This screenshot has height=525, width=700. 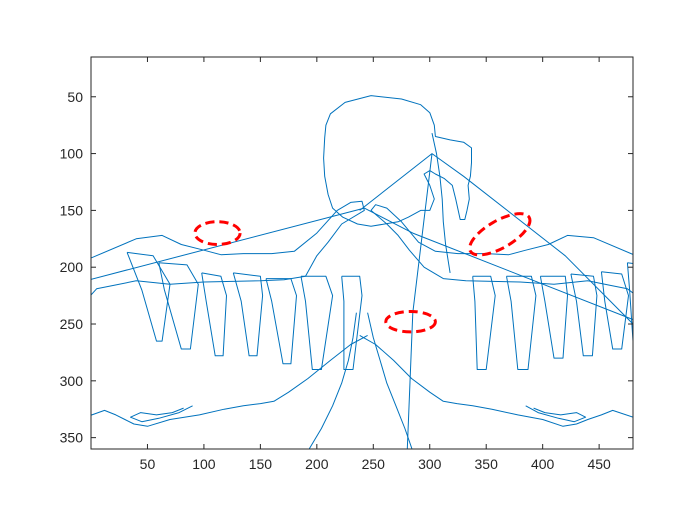 What do you see at coordinates (72, 267) in the screenshot?
I see `y-tick-label-200: 200` at bounding box center [72, 267].